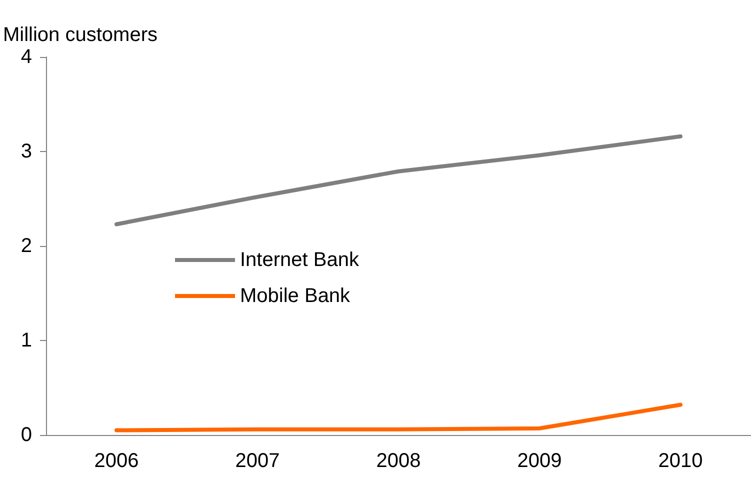 Image resolution: width=751 pixels, height=488 pixels. I want to click on y-tick-label: 0, so click(26, 435).